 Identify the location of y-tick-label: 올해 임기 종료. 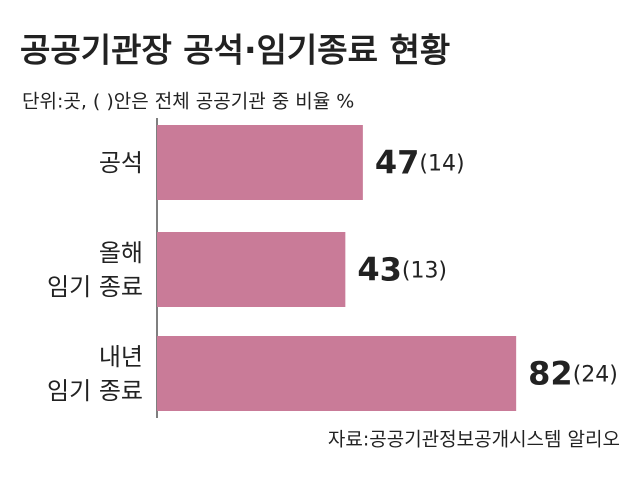
(95, 269).